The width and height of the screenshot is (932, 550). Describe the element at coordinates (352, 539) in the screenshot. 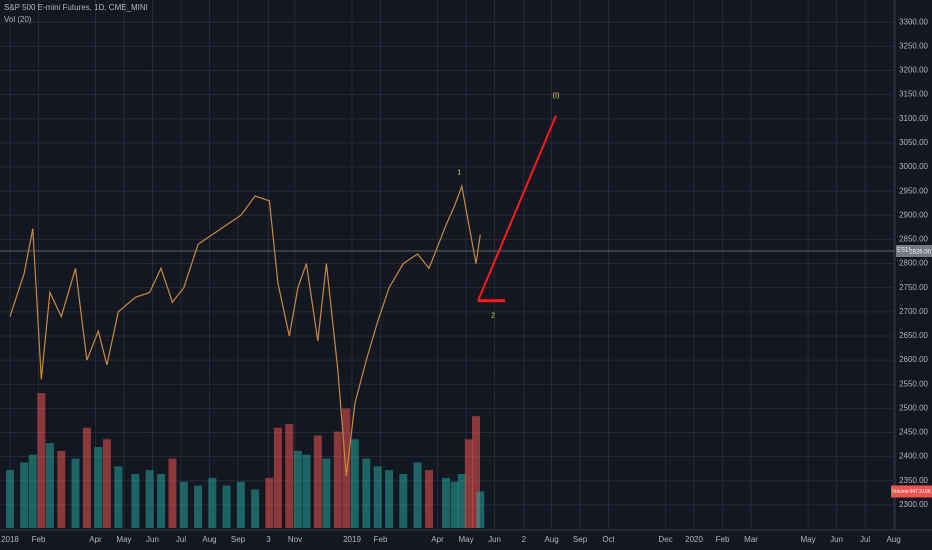

I see `x-tick-label: 2019` at that location.